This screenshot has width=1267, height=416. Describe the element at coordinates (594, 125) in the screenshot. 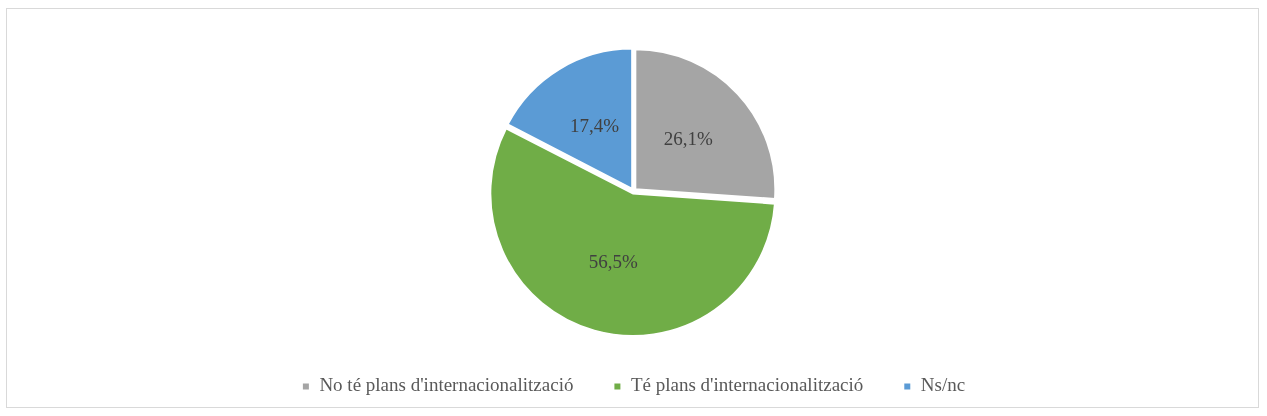

I see `data-label: 17,4%` at that location.